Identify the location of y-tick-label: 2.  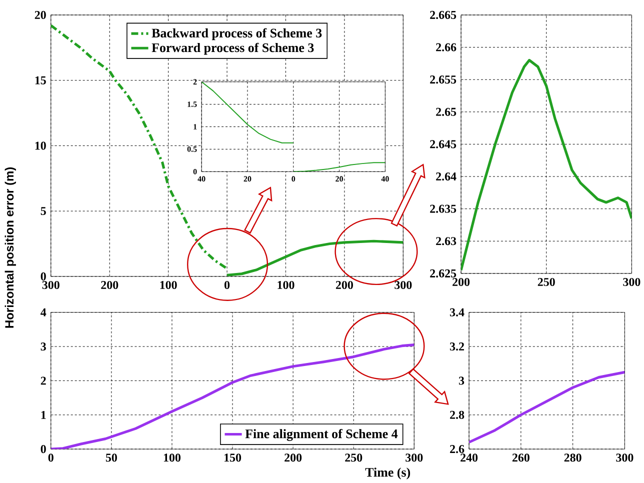
(43, 380).